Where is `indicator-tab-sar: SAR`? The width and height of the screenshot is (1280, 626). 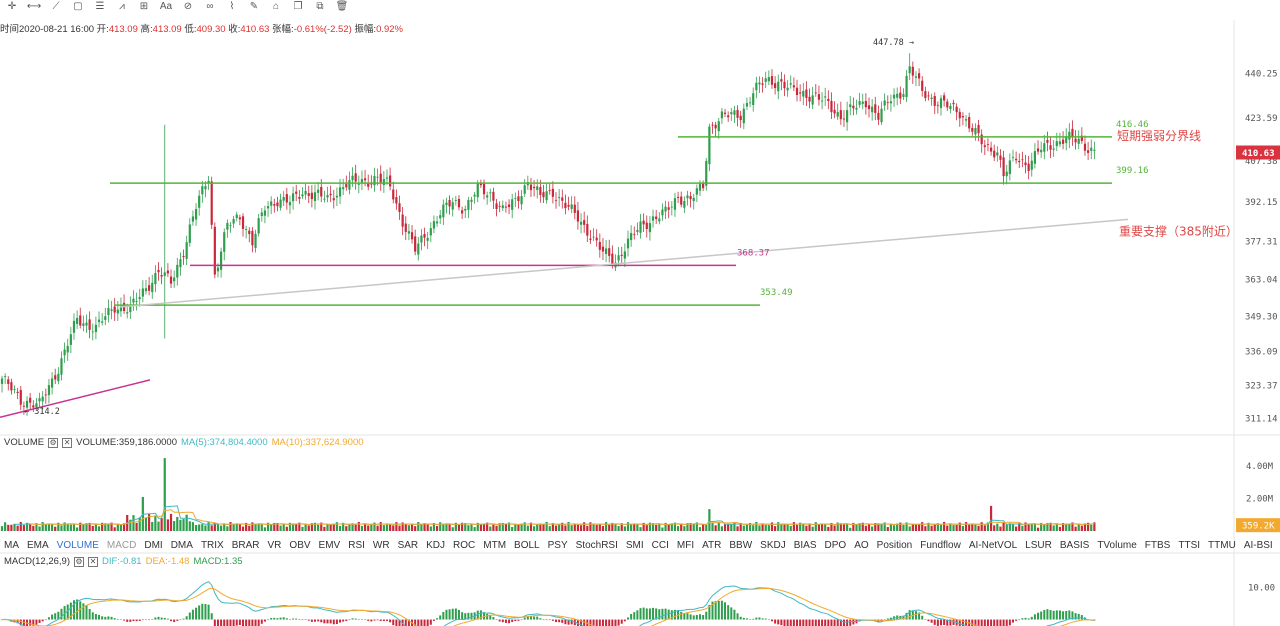
indicator-tab-sar: SAR is located at coordinates (408, 545).